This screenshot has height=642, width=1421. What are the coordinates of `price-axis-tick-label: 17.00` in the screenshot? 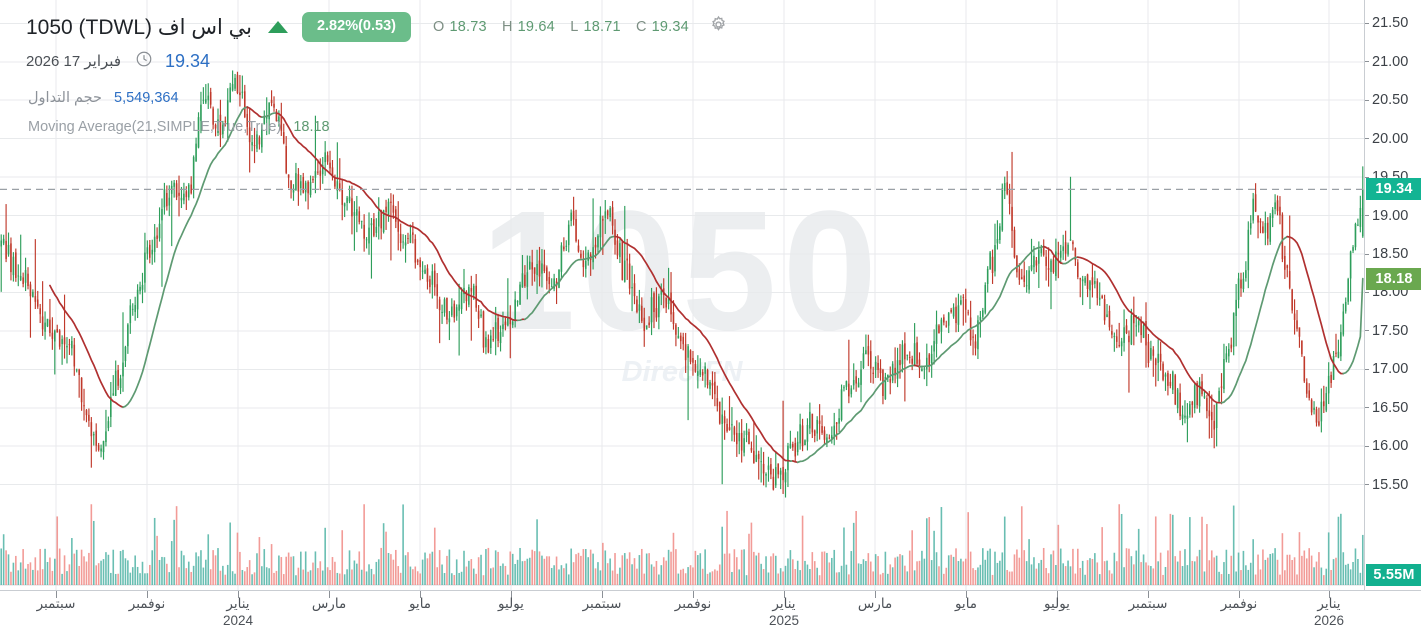 It's located at (1390, 369).